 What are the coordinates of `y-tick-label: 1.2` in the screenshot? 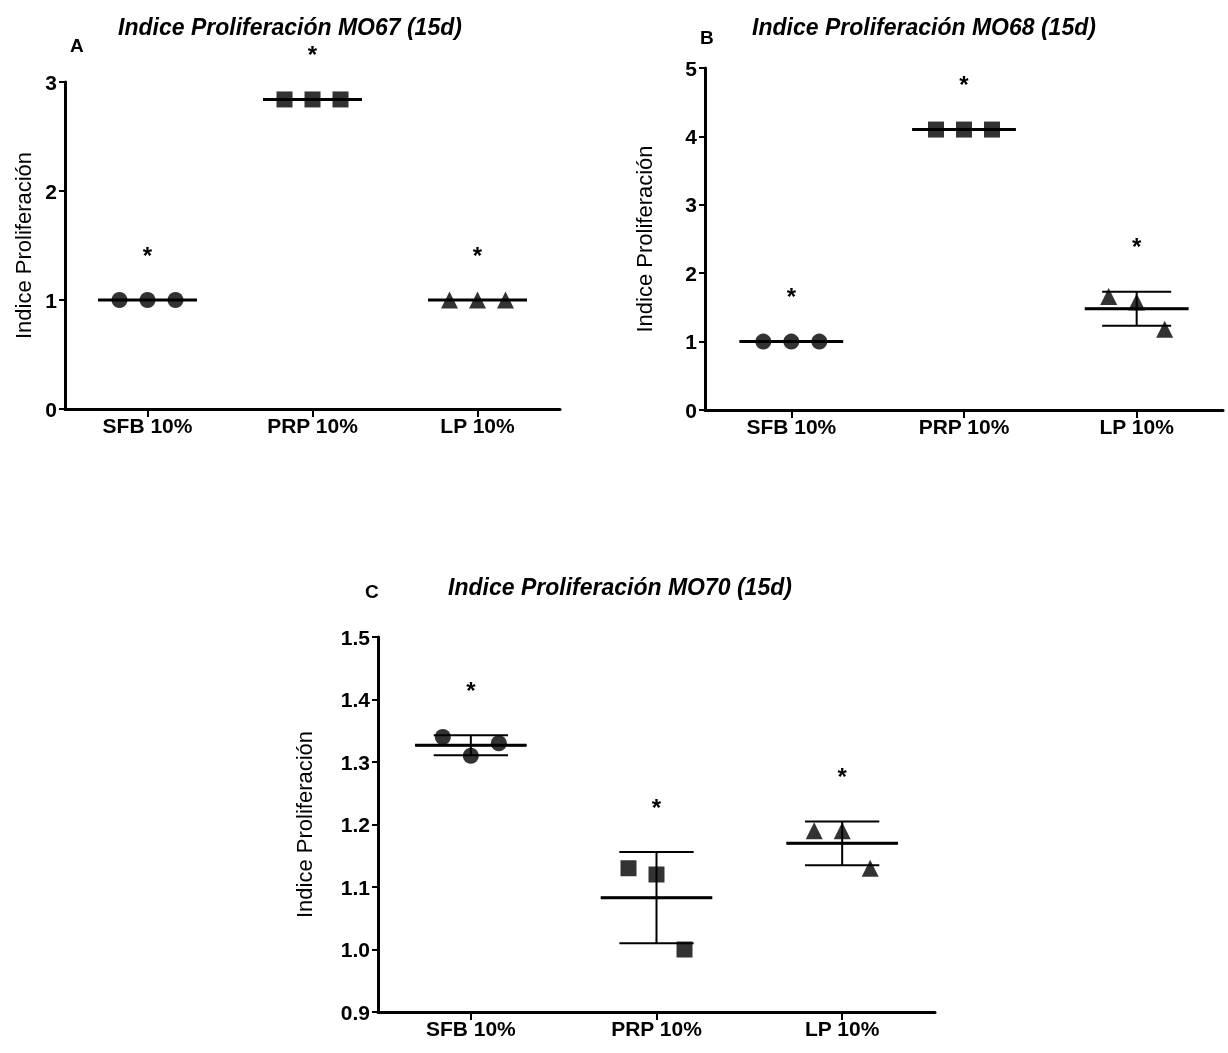 It's located at (355, 824).